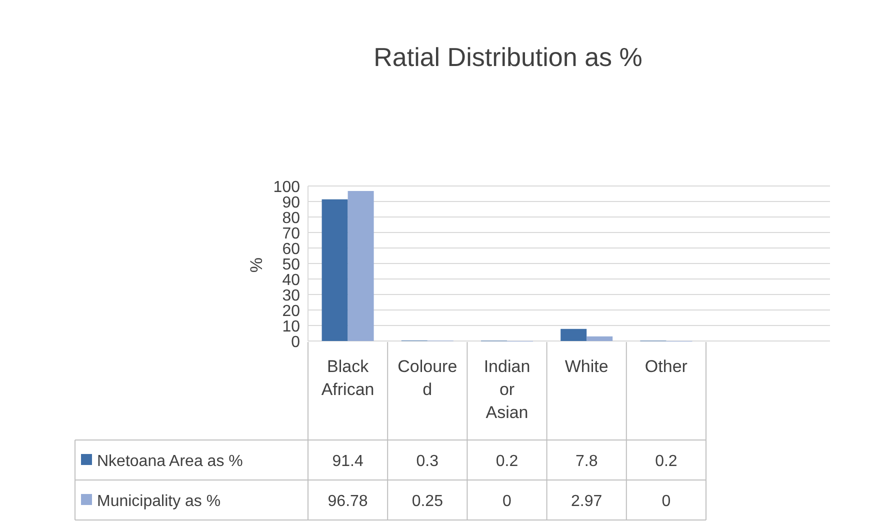  Describe the element at coordinates (586, 501) in the screenshot. I see `data-label: 2.97` at that location.